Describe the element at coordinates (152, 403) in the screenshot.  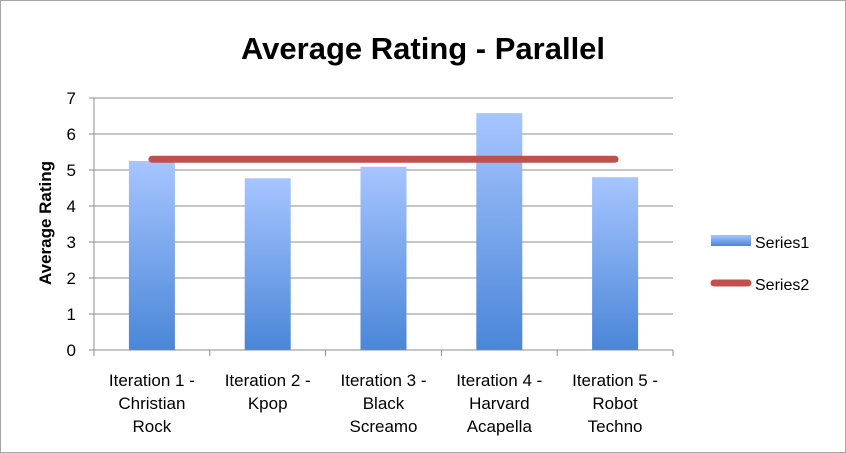
I see `x-category-label: Iteration 1 -Christian Rock` at that location.